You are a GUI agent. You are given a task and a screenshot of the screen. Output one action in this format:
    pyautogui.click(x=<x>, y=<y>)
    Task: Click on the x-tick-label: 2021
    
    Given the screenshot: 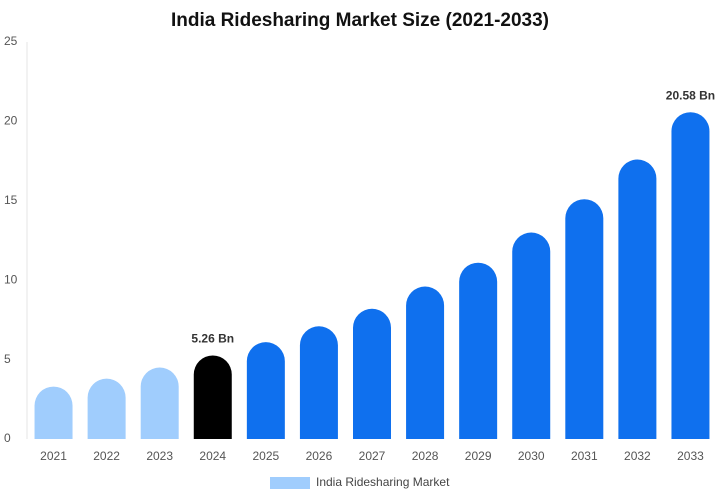 What is the action you would take?
    pyautogui.click(x=53, y=456)
    